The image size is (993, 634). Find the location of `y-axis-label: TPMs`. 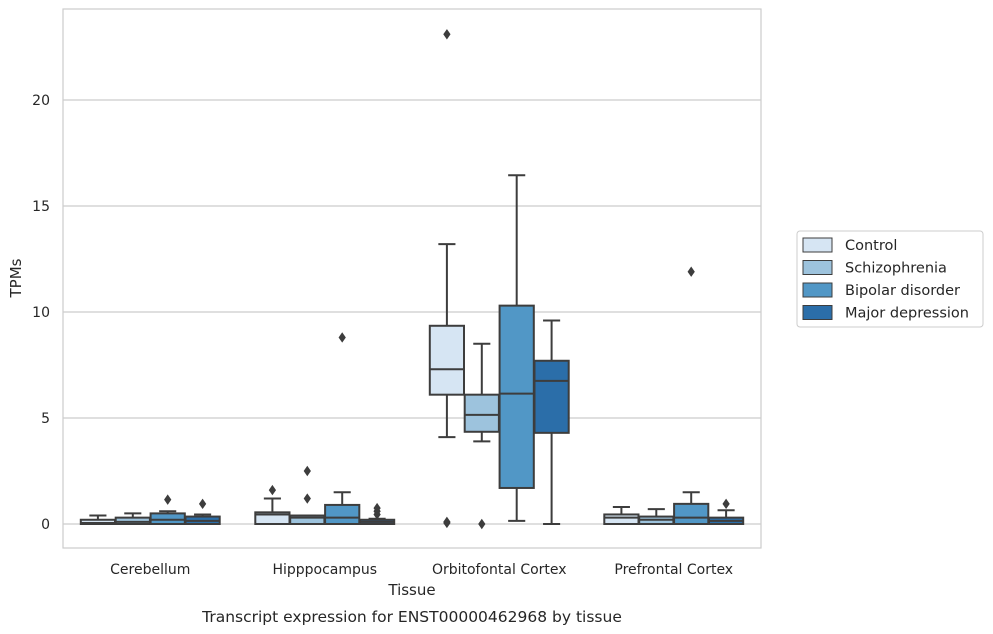

y-axis-label: TPMs is located at coordinates (16, 278).